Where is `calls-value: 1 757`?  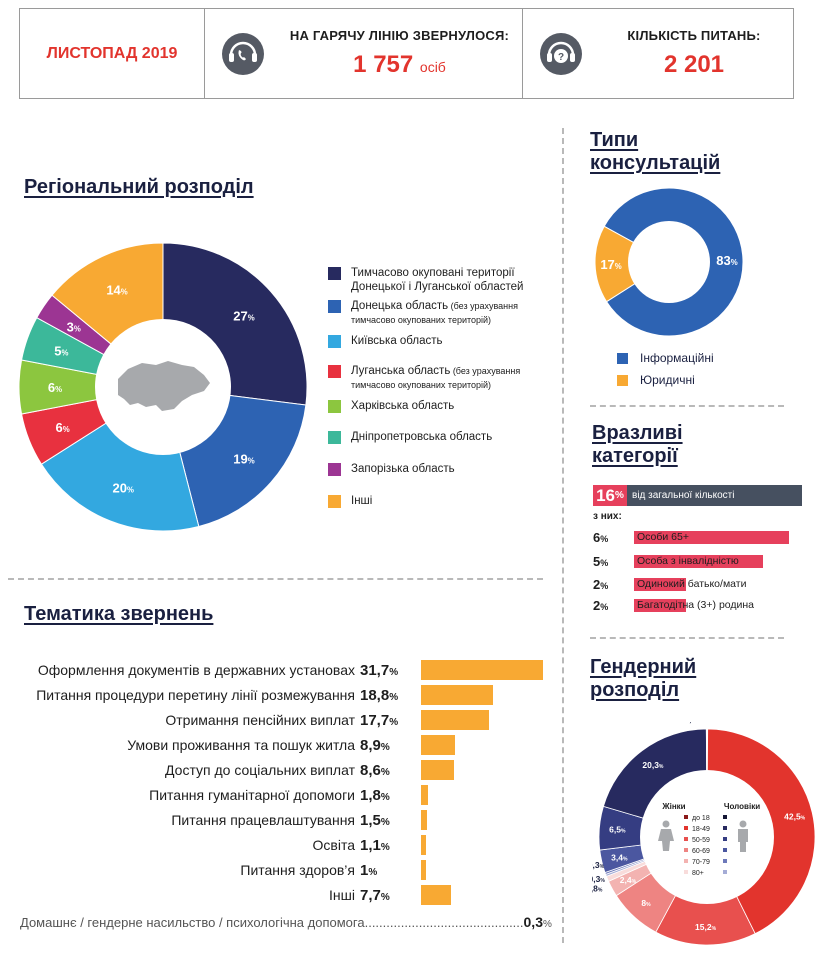
calls-value: 1 757 is located at coordinates (383, 64).